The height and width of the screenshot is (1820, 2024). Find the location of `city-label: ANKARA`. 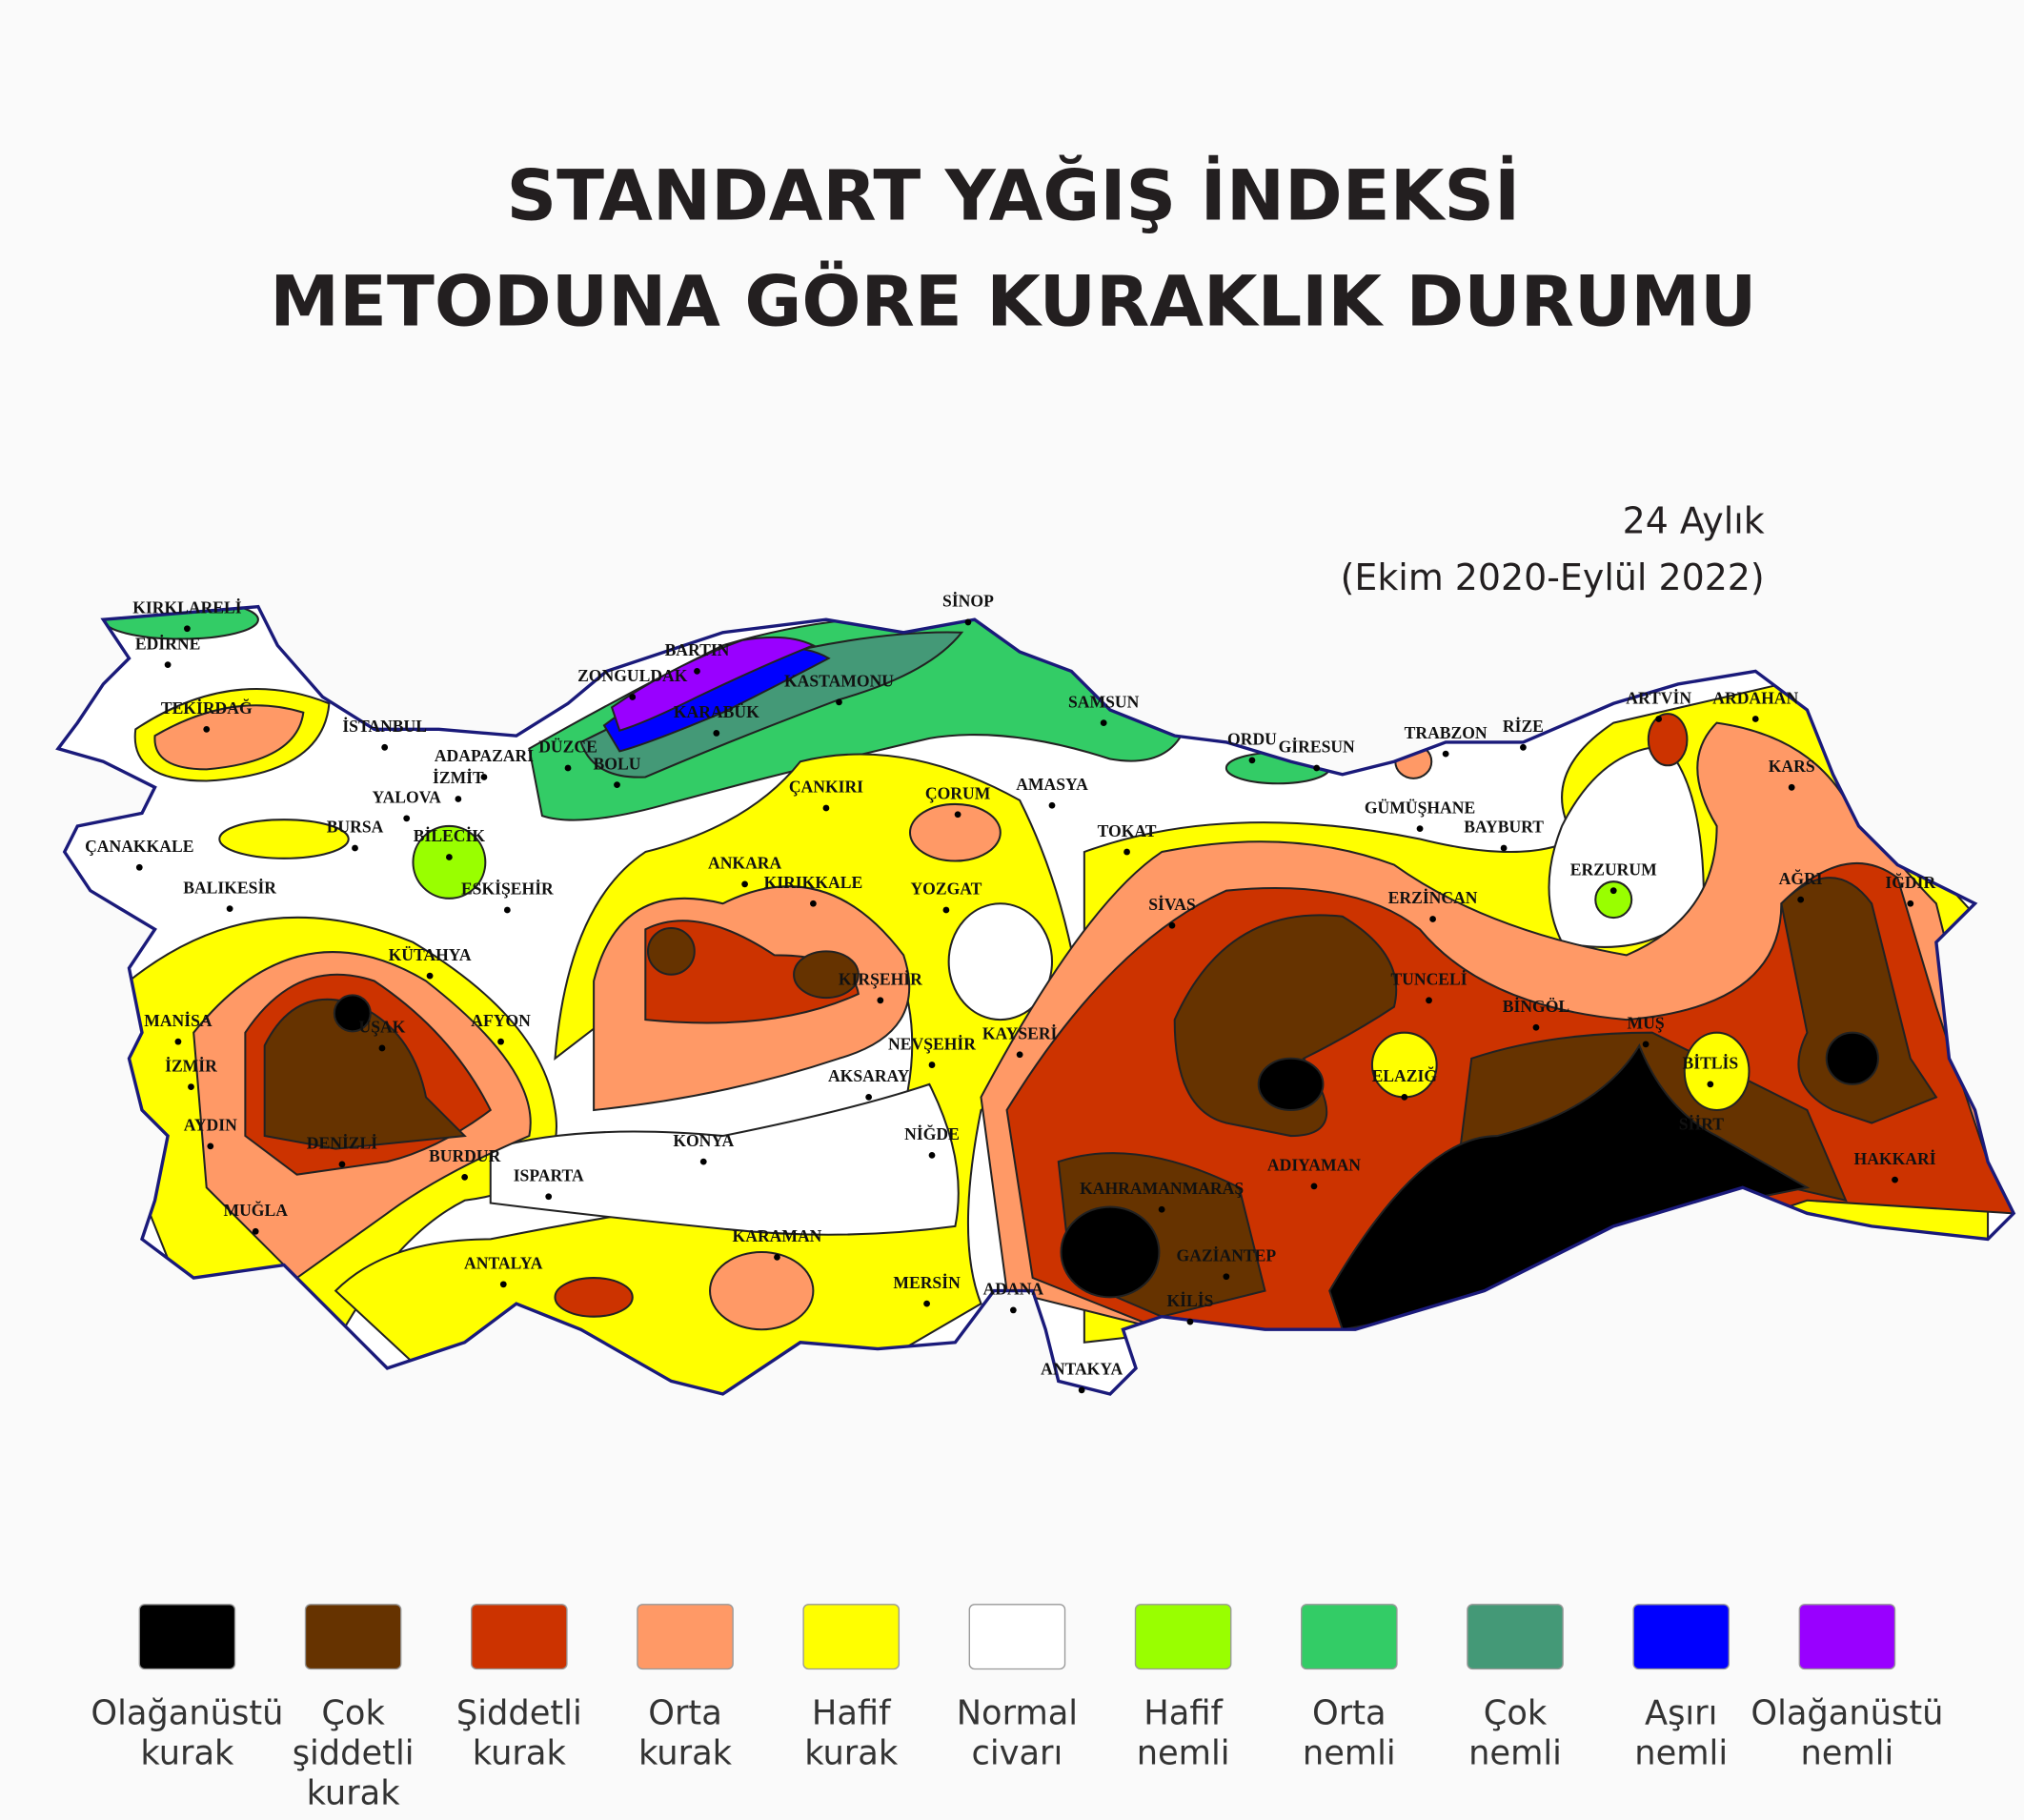

city-label: ANKARA is located at coordinates (745, 863).